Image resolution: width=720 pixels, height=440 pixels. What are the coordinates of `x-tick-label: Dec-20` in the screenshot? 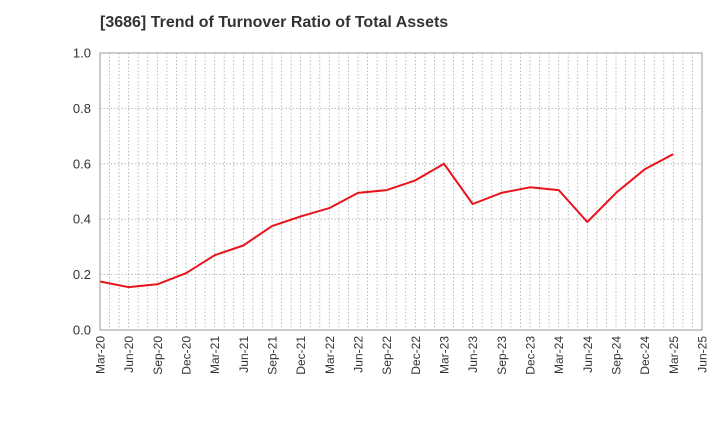 It's located at (187, 355).